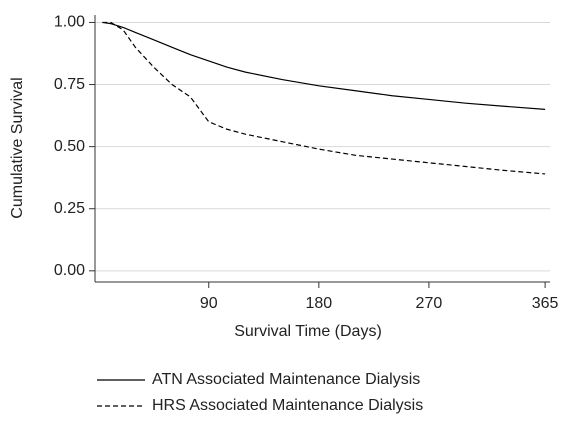 This screenshot has width=566, height=424. What do you see at coordinates (69, 84) in the screenshot?
I see `y-tick-label: 0.75` at bounding box center [69, 84].